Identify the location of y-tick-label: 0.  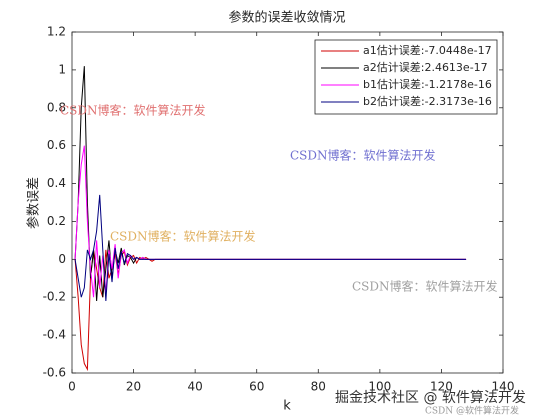
(62, 259).